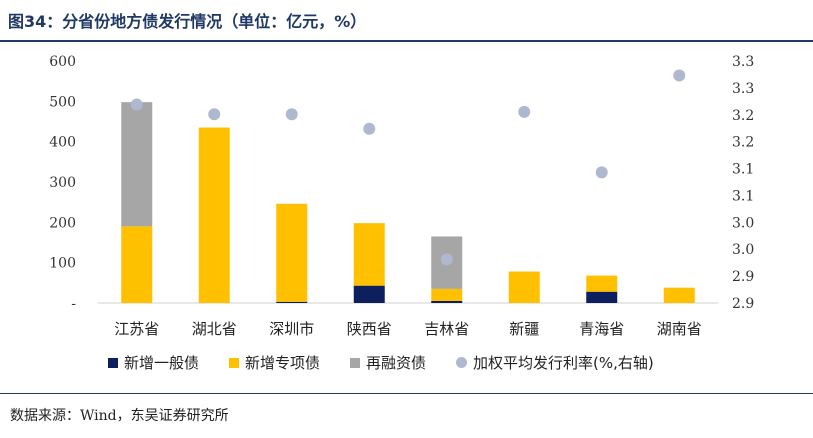  I want to click on x-category-label: 吉林省, so click(446, 329).